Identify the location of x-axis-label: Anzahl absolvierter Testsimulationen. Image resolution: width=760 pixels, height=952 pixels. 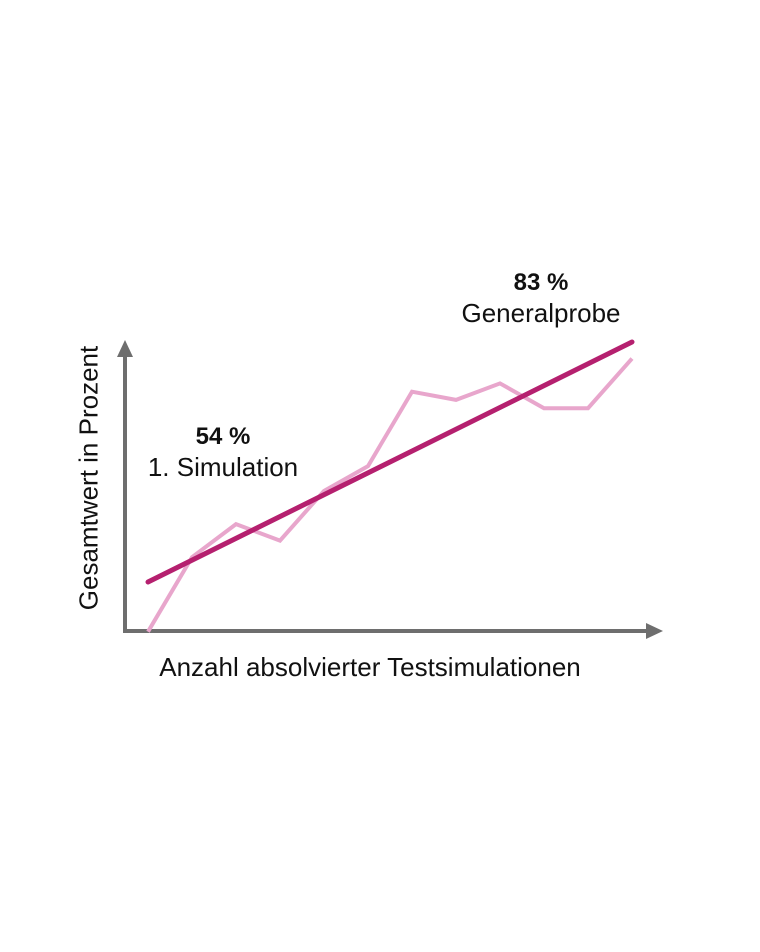
(370, 667).